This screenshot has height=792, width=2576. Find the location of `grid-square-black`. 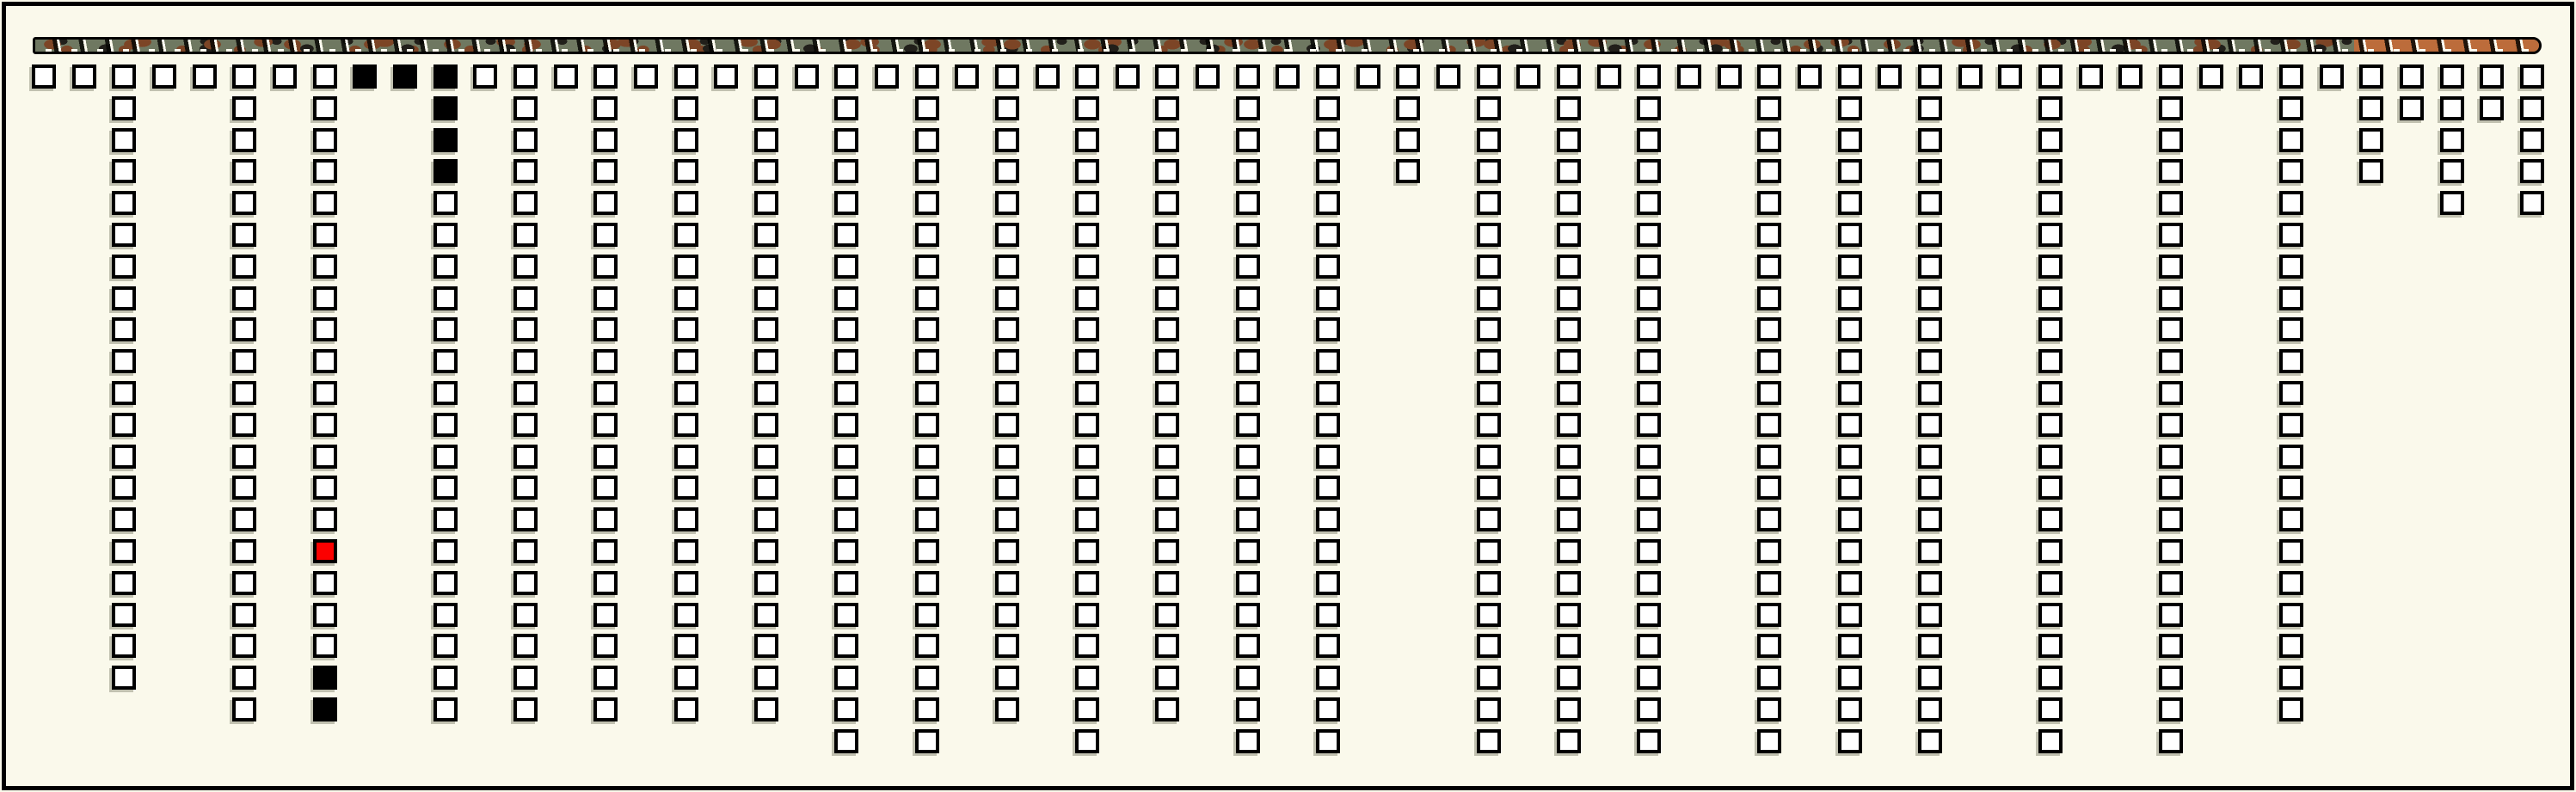

grid-square-black is located at coordinates (325, 678).